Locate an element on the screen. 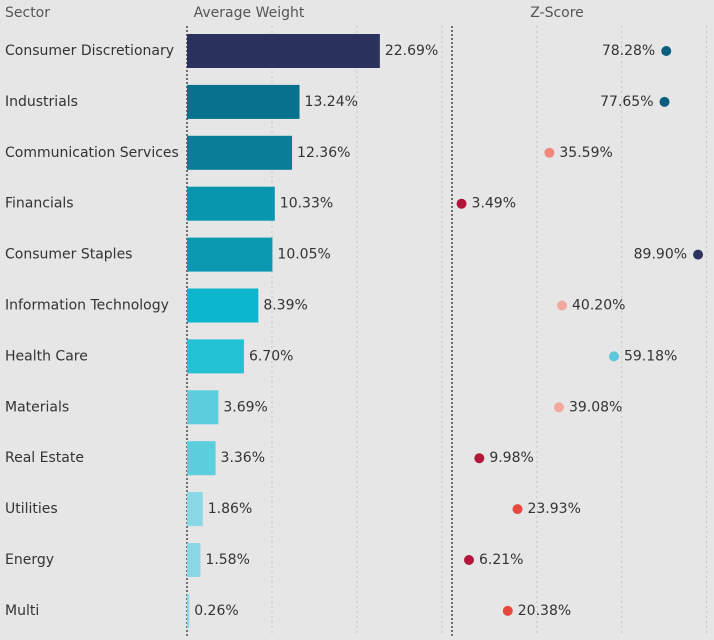 The width and height of the screenshot is (714, 640). category-label: Consumer Staples is located at coordinates (68, 255).